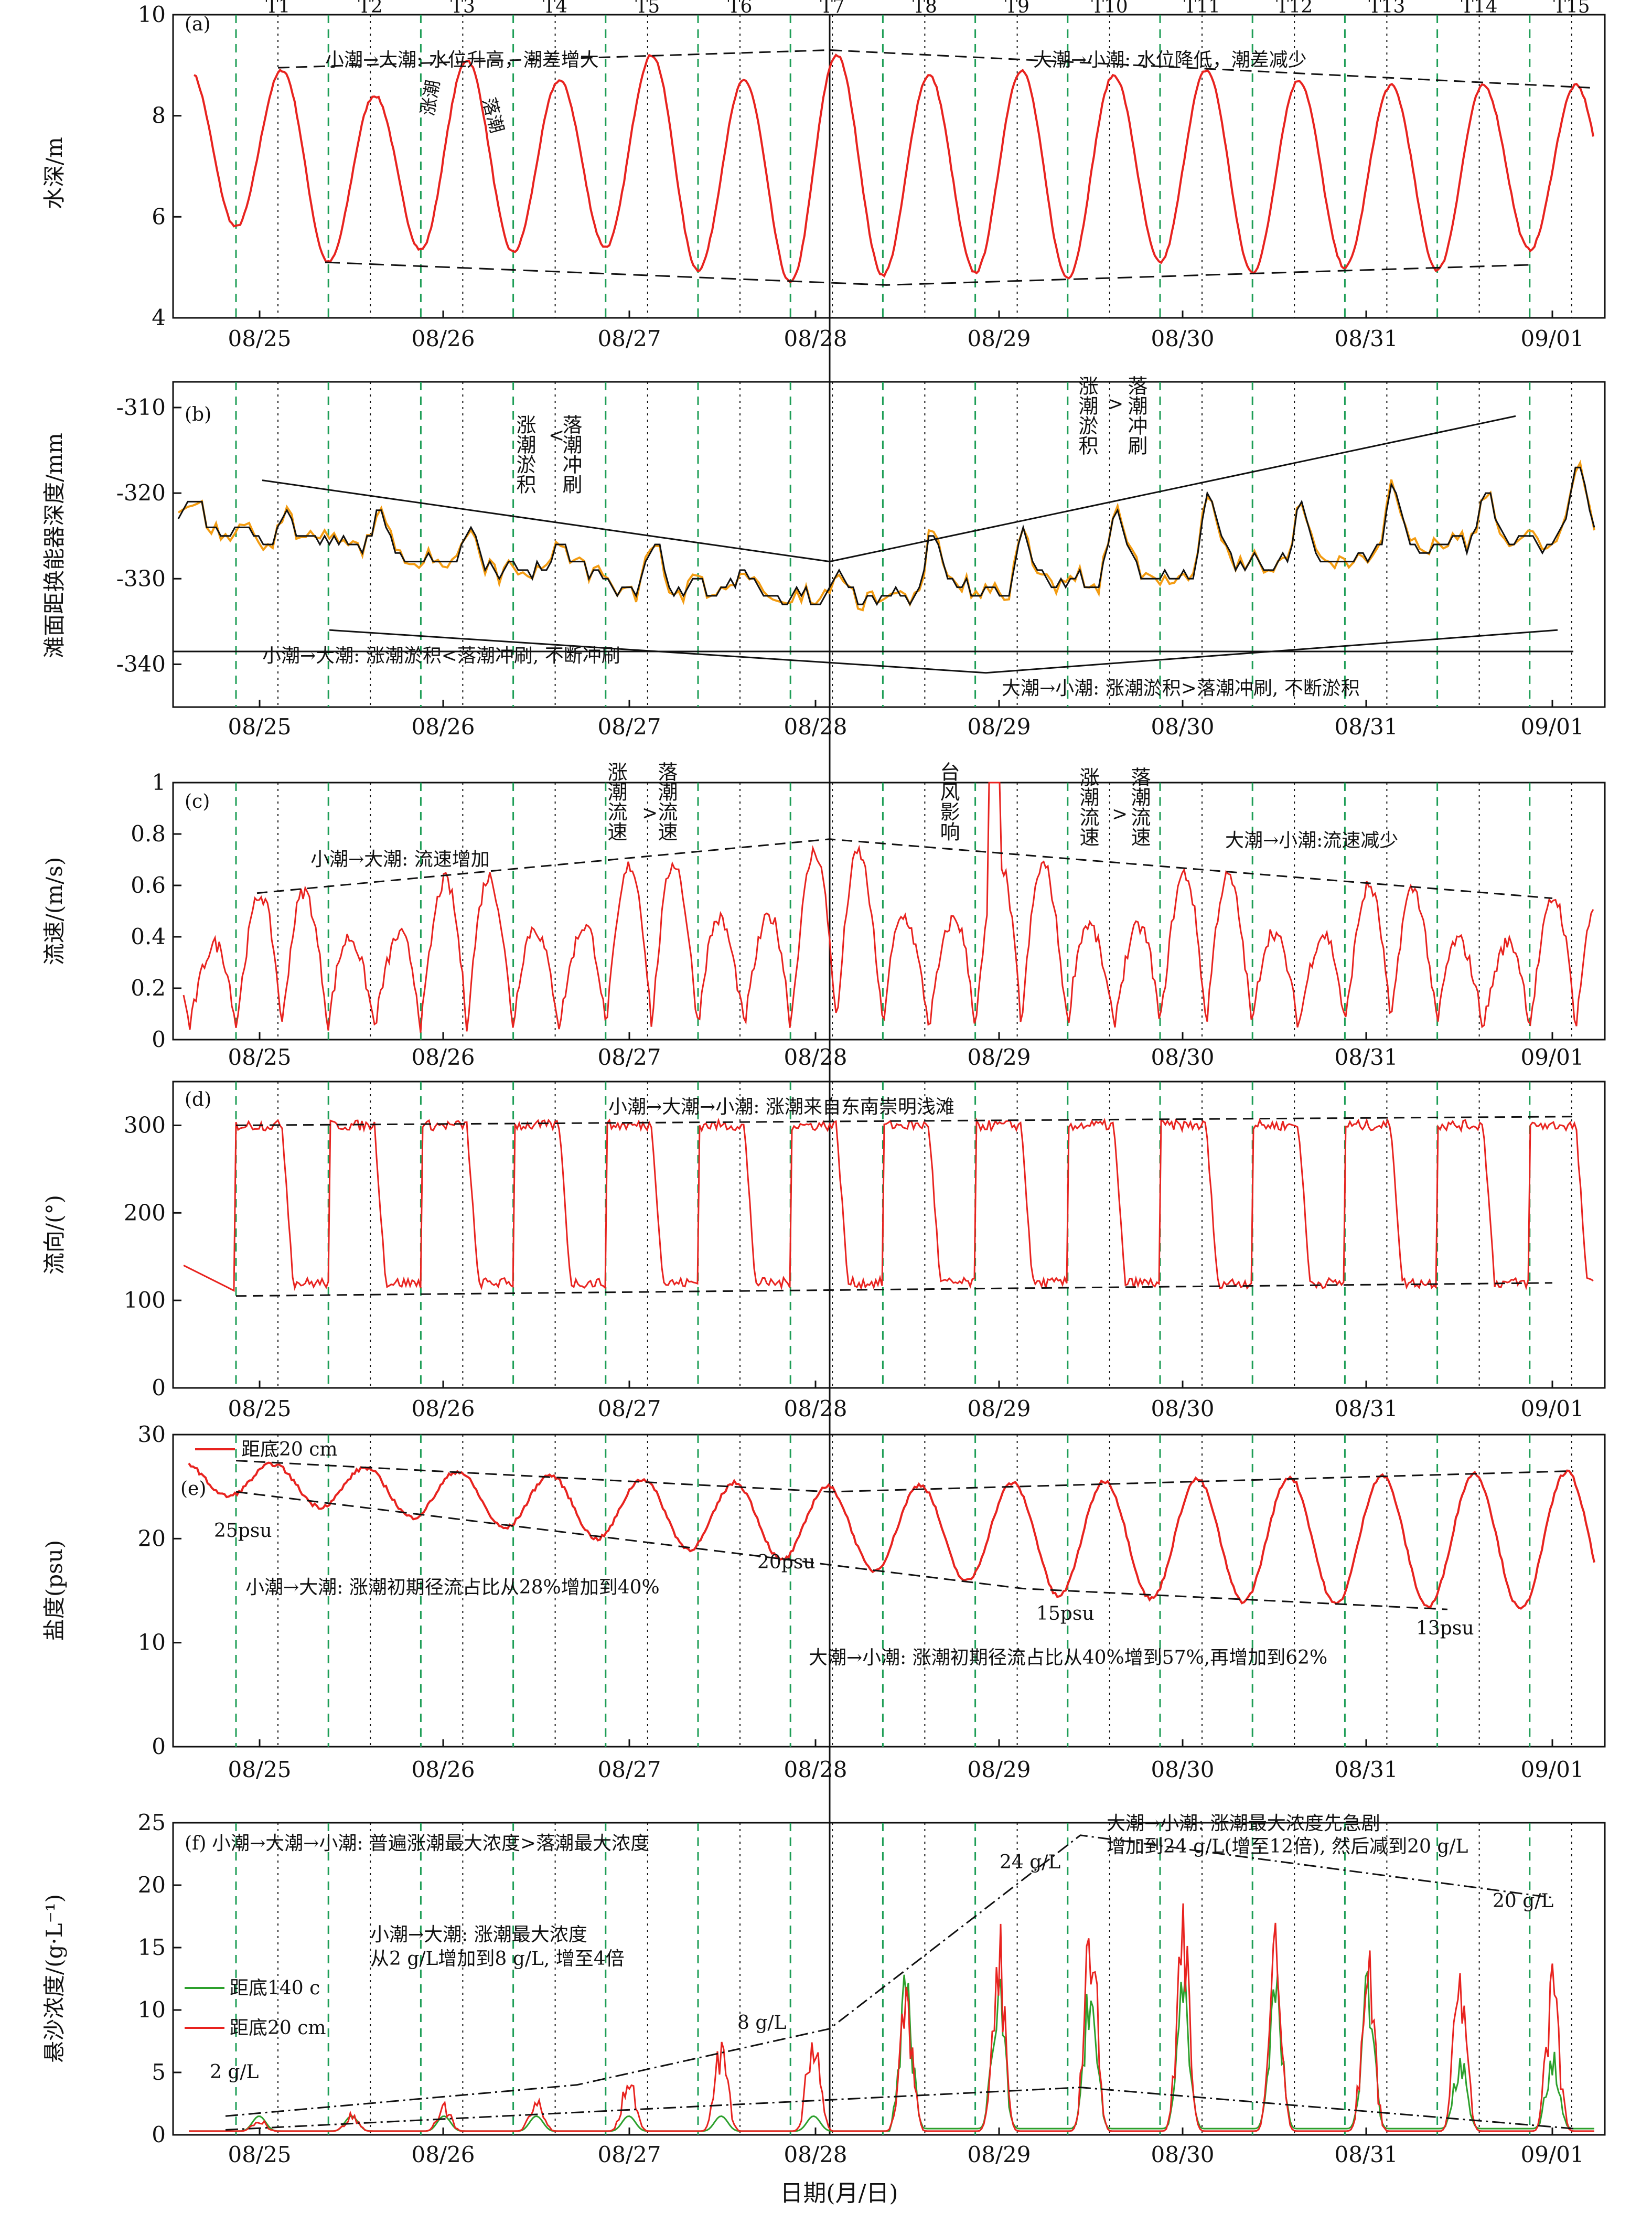 The width and height of the screenshot is (1652, 2213). Describe the element at coordinates (1170, 60) in the screenshot. I see `panel-a-annotation-fall: 大潮→小潮: 水位降低，潮差减少` at that location.